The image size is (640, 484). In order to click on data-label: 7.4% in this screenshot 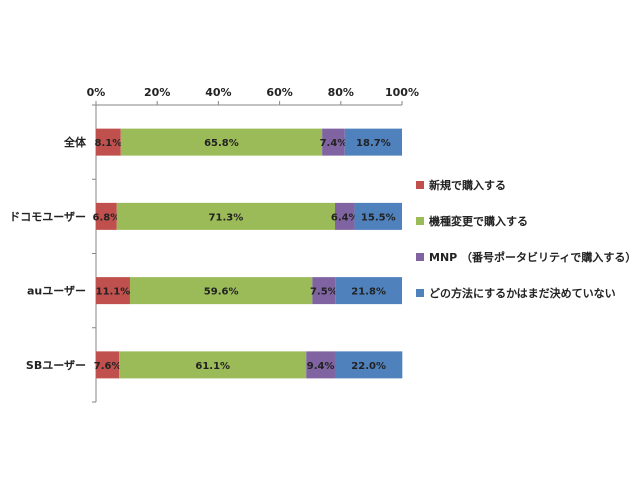, I will do `click(334, 143)`.